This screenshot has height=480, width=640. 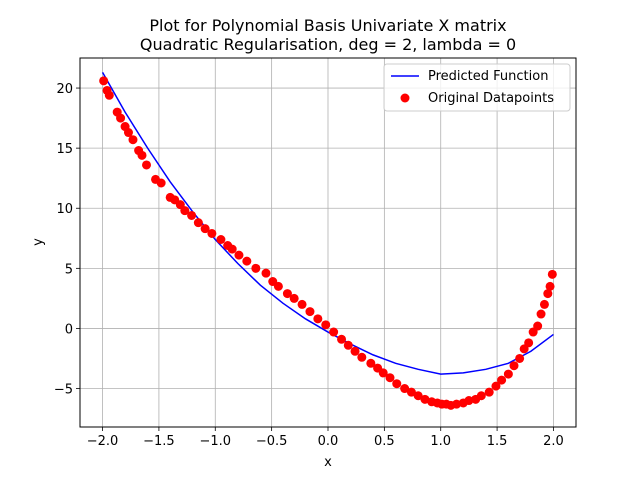 What do you see at coordinates (488, 76) in the screenshot?
I see `legend-label-predicted: Predicted Function` at bounding box center [488, 76].